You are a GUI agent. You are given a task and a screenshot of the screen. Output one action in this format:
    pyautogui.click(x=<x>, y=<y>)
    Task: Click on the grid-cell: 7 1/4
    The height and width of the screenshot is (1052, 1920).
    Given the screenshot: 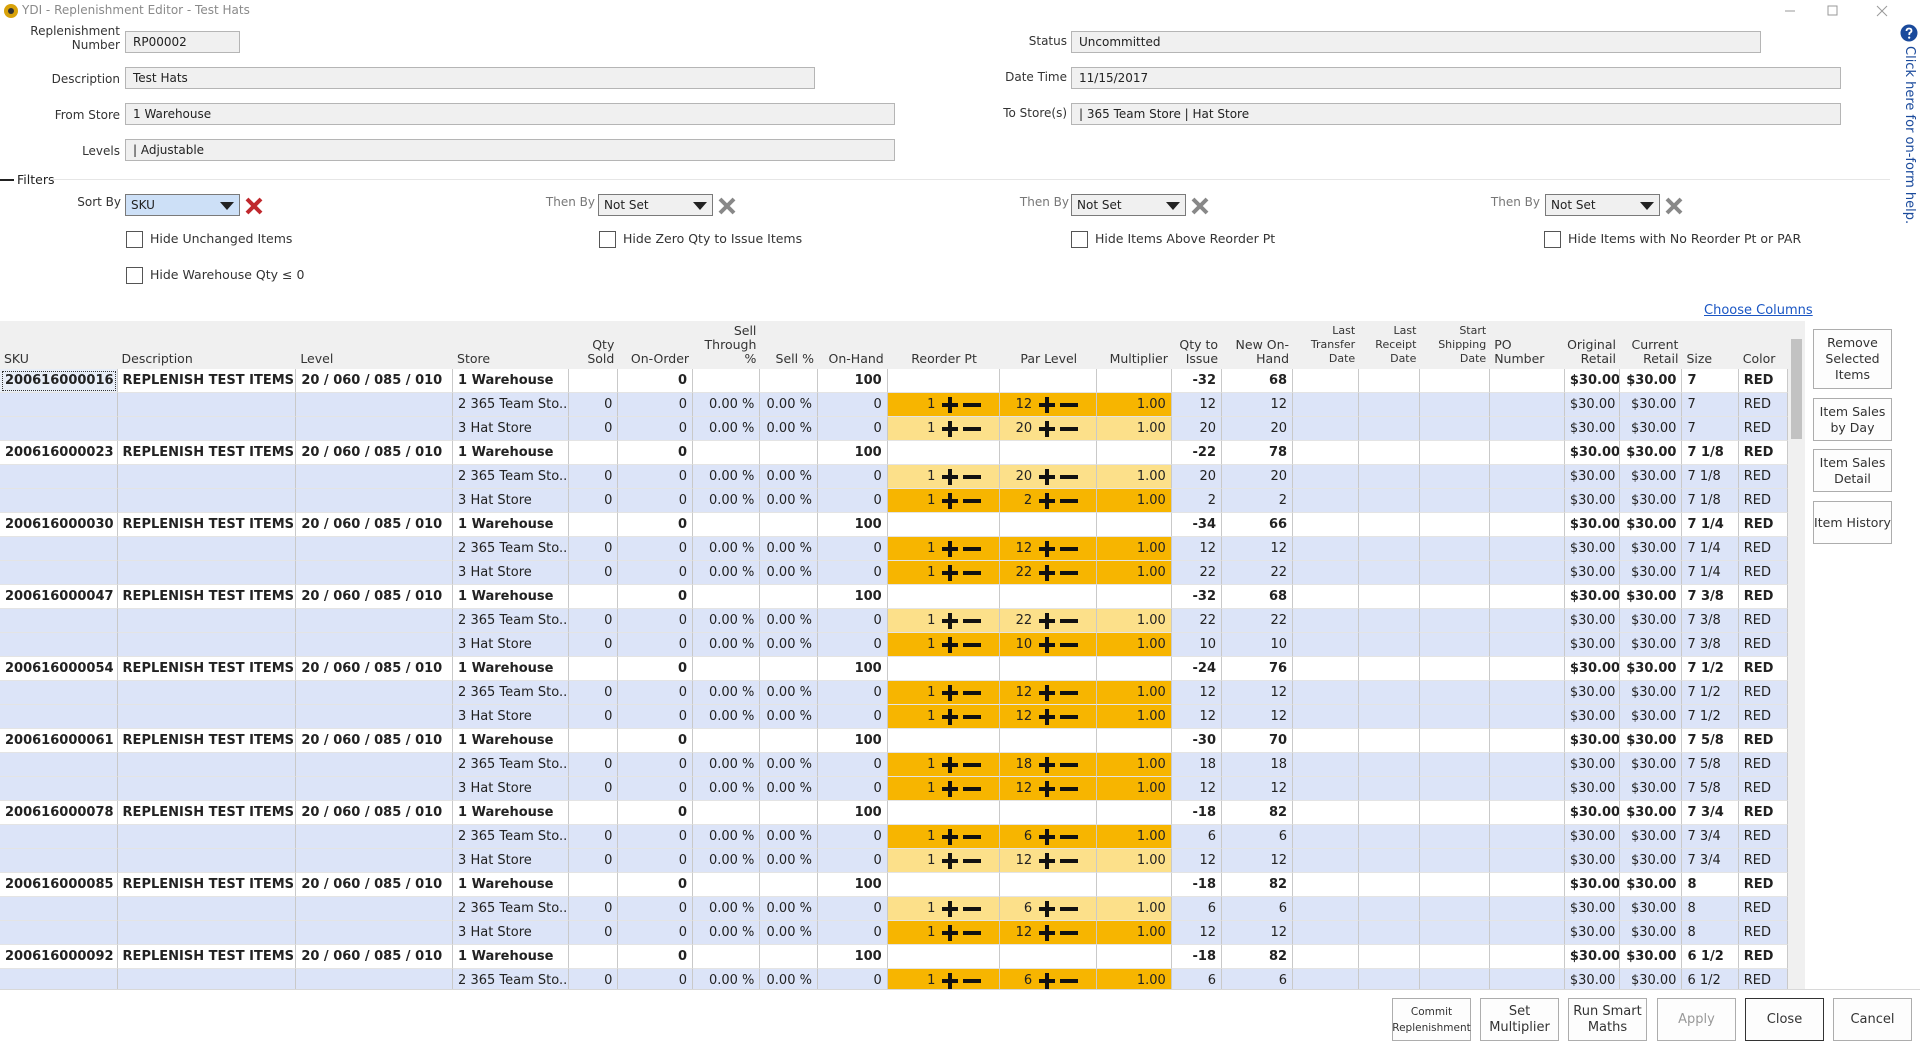 What is the action you would take?
    pyautogui.click(x=1710, y=525)
    